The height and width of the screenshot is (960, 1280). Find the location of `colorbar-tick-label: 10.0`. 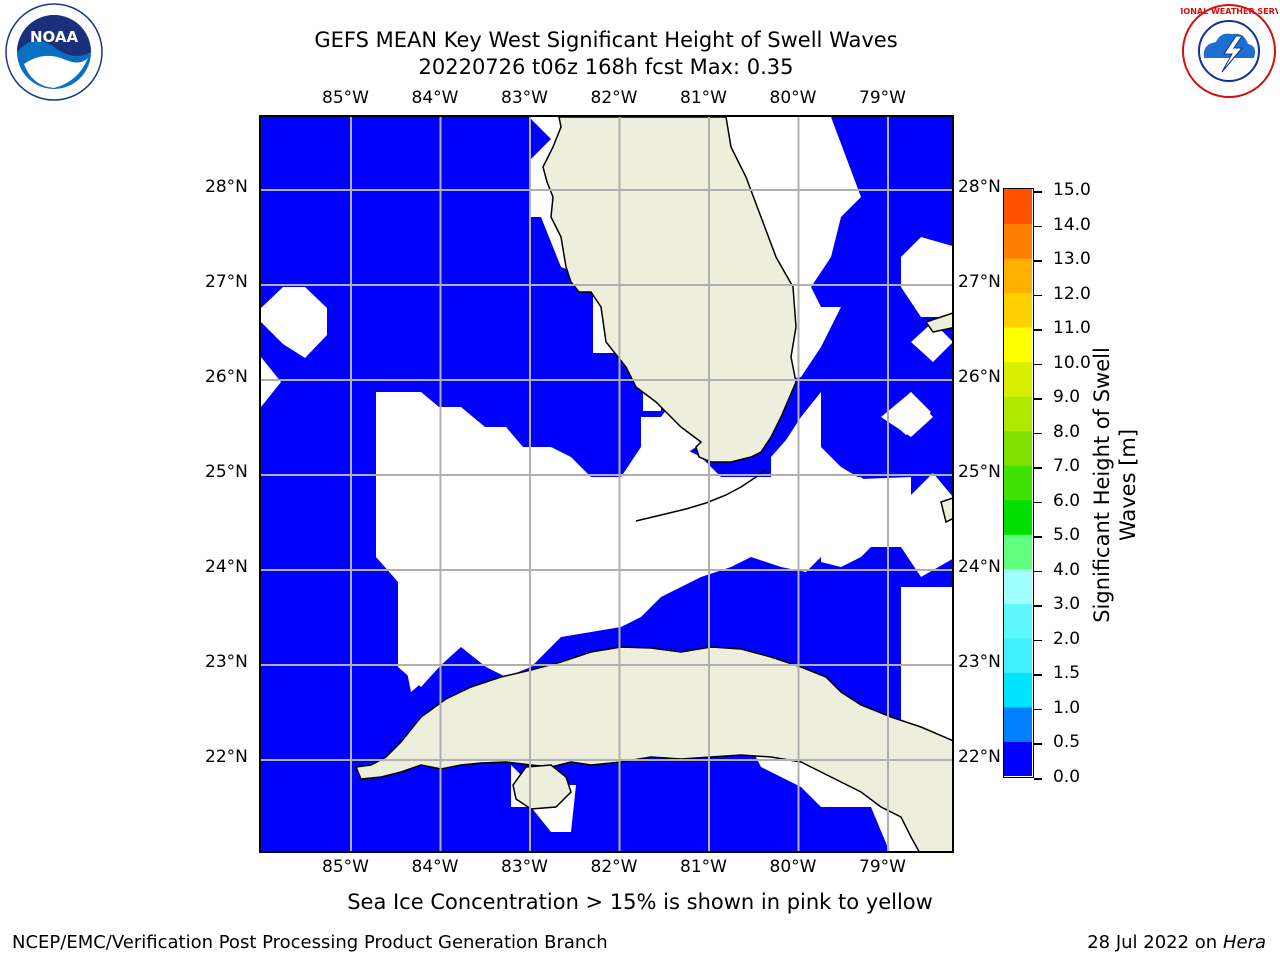

colorbar-tick-label: 10.0 is located at coordinates (1072, 362).